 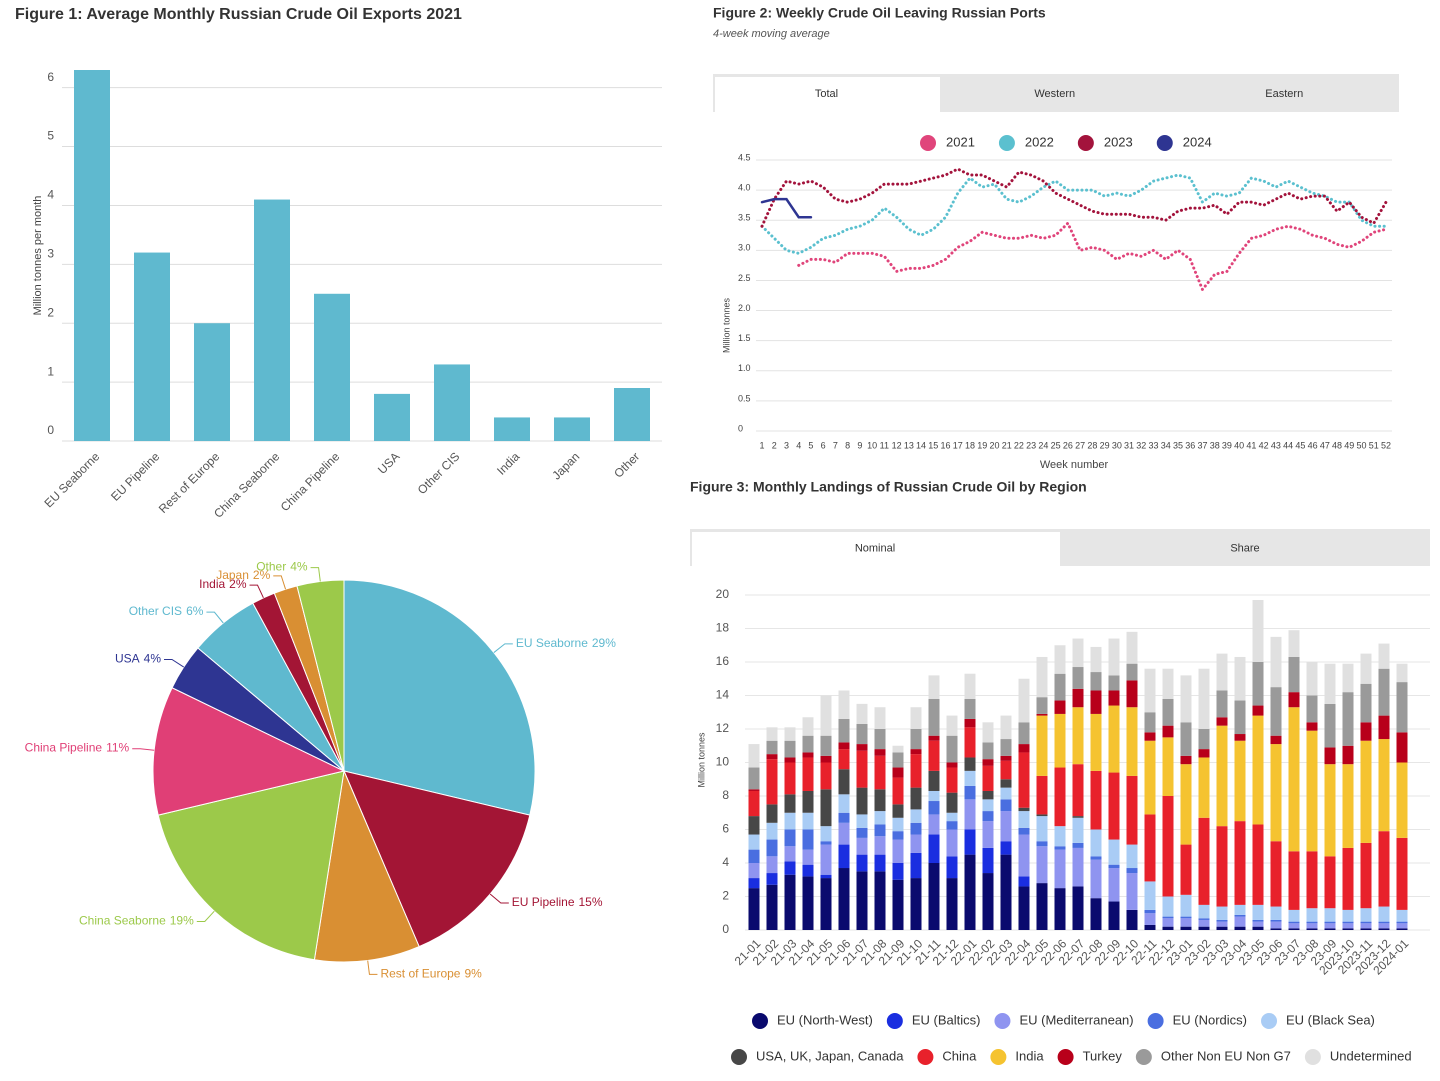 What do you see at coordinates (182, 921) in the screenshot?
I see `slice-value: 19%` at bounding box center [182, 921].